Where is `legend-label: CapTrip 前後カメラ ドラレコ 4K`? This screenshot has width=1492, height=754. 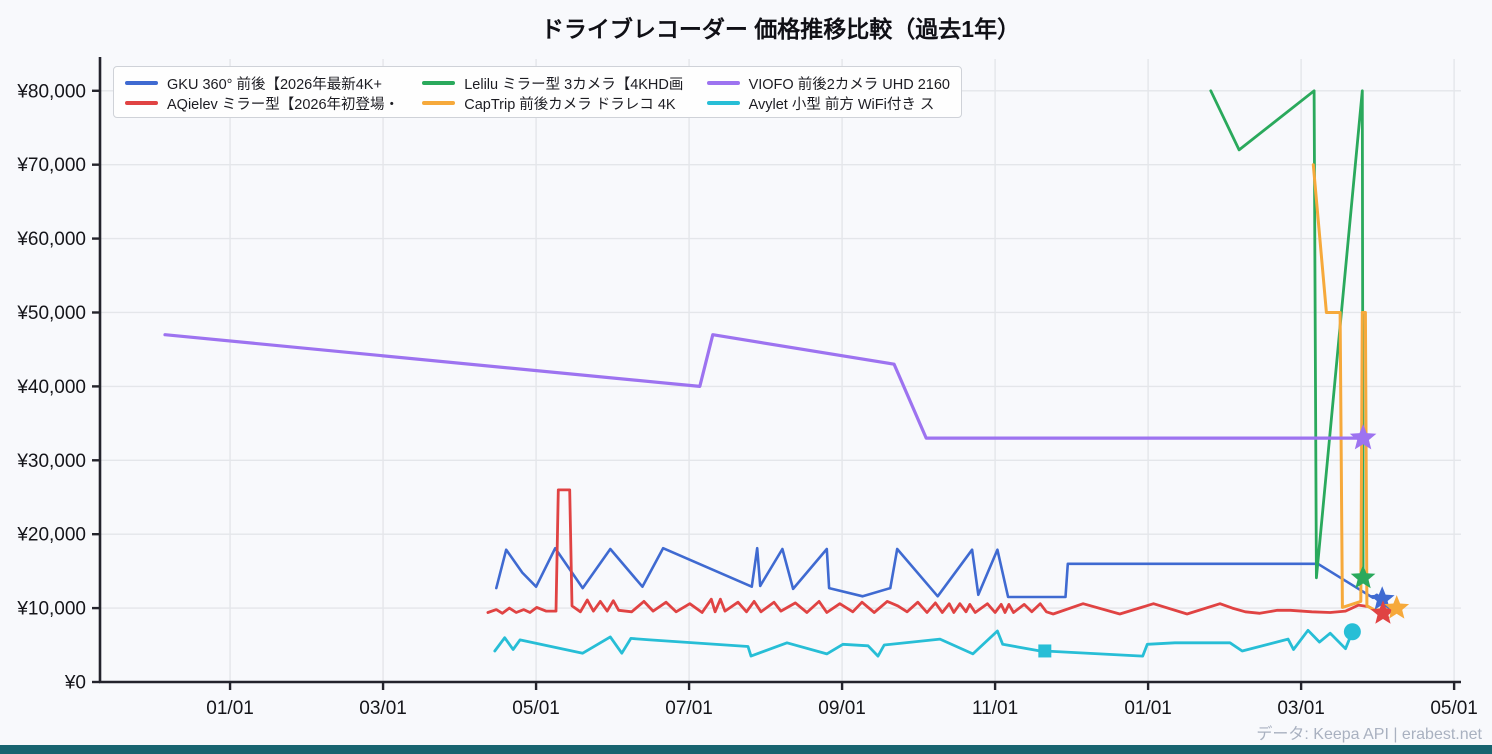
legend-label: CapTrip 前後カメラ ドラレコ 4K is located at coordinates (570, 104).